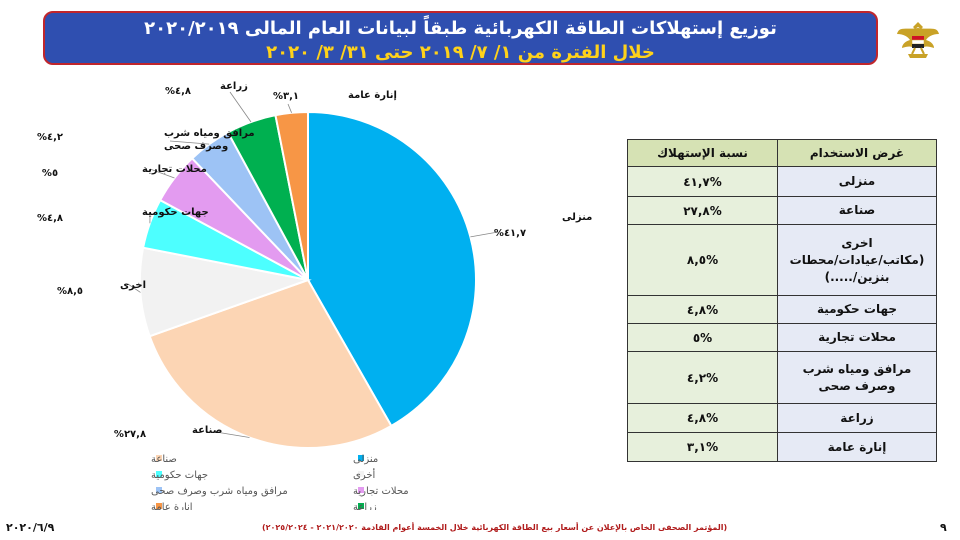 The width and height of the screenshot is (960, 540). Describe the element at coordinates (857, 337) in the screenshot. I see `row-category: محلات تجارية` at that location.